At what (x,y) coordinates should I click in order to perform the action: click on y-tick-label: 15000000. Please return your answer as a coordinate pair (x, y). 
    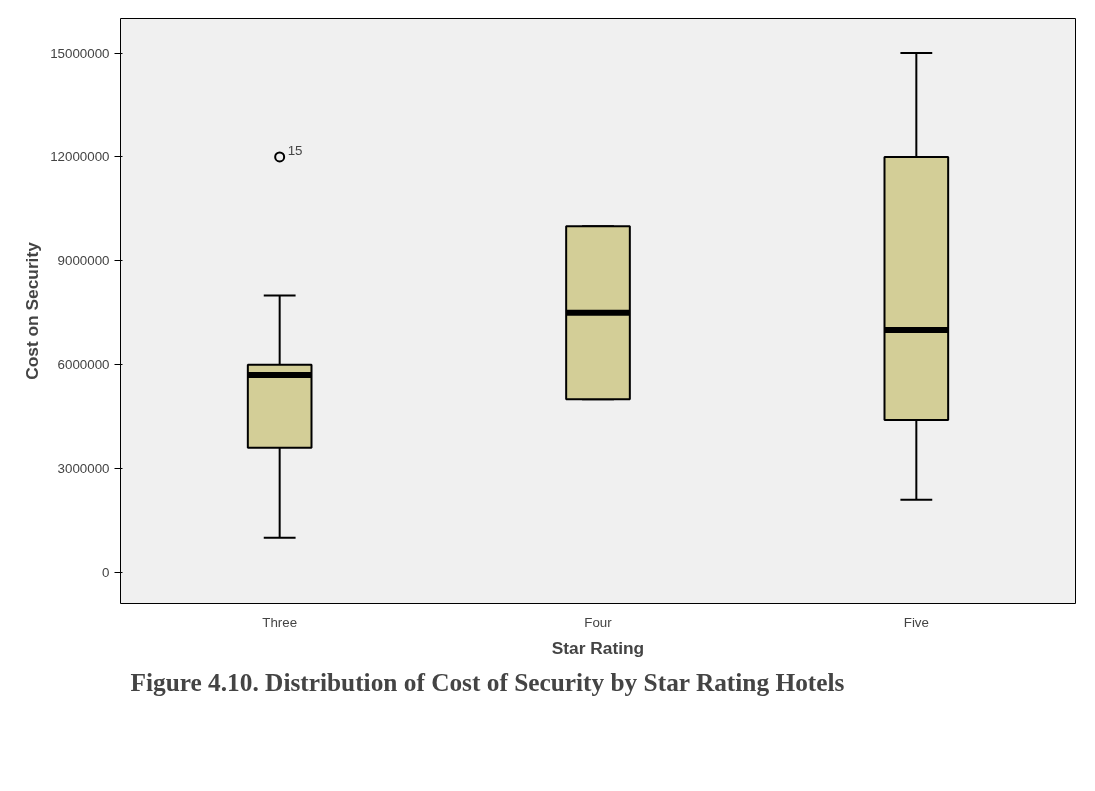
    Looking at the image, I should click on (80, 53).